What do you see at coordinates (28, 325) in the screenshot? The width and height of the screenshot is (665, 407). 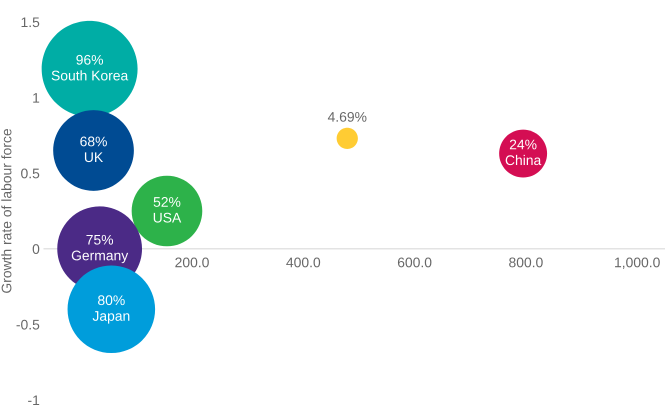 I see `y-tick-label: -0.5` at bounding box center [28, 325].